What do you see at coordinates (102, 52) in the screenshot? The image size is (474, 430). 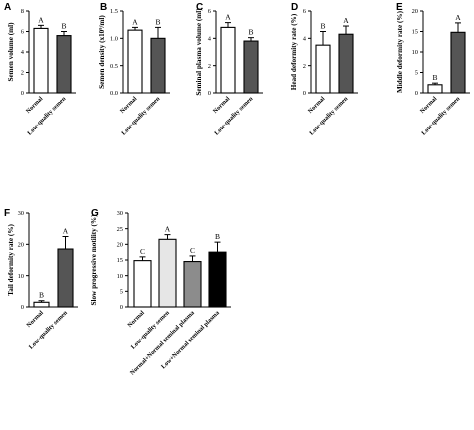 I see `y-axis-label: Semen density (x10⁹/ml)` at bounding box center [102, 52].